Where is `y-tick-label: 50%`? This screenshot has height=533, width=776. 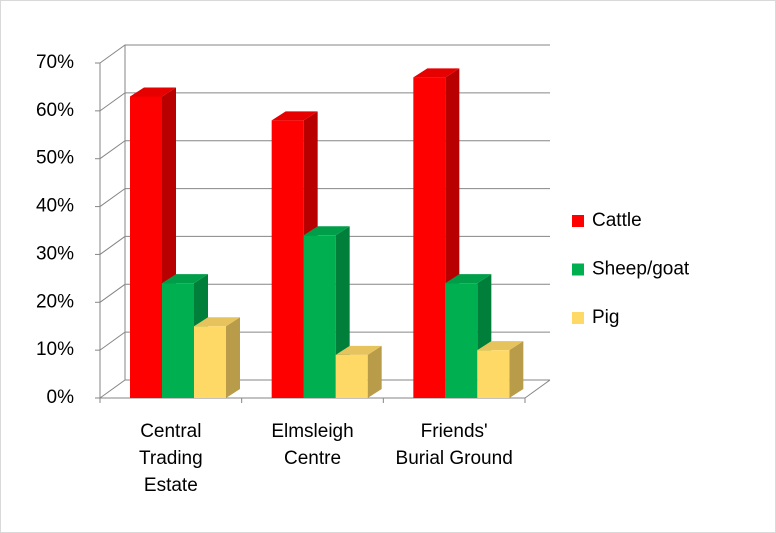
y-tick-label: 50% is located at coordinates (55, 158).